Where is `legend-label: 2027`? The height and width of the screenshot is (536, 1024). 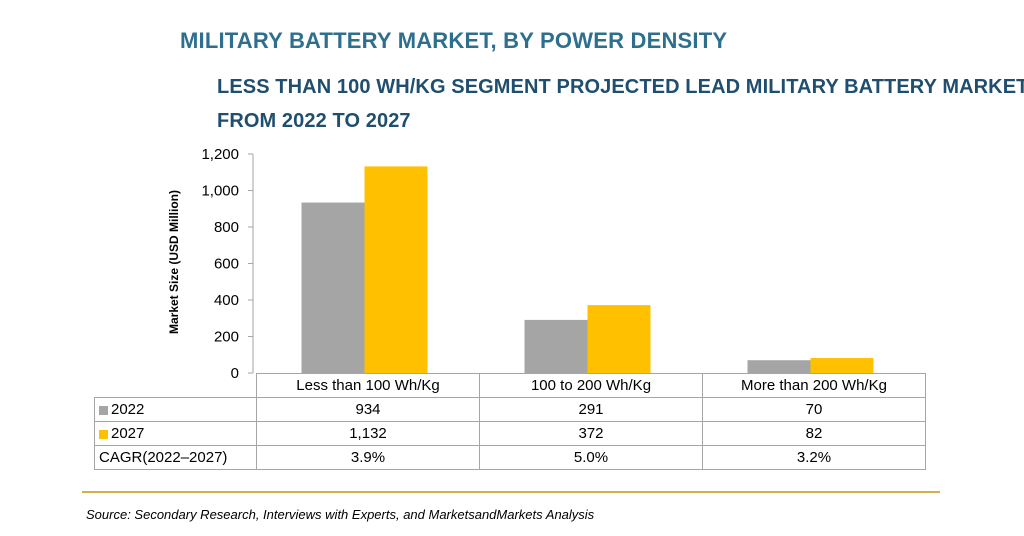
legend-label: 2027 is located at coordinates (128, 433).